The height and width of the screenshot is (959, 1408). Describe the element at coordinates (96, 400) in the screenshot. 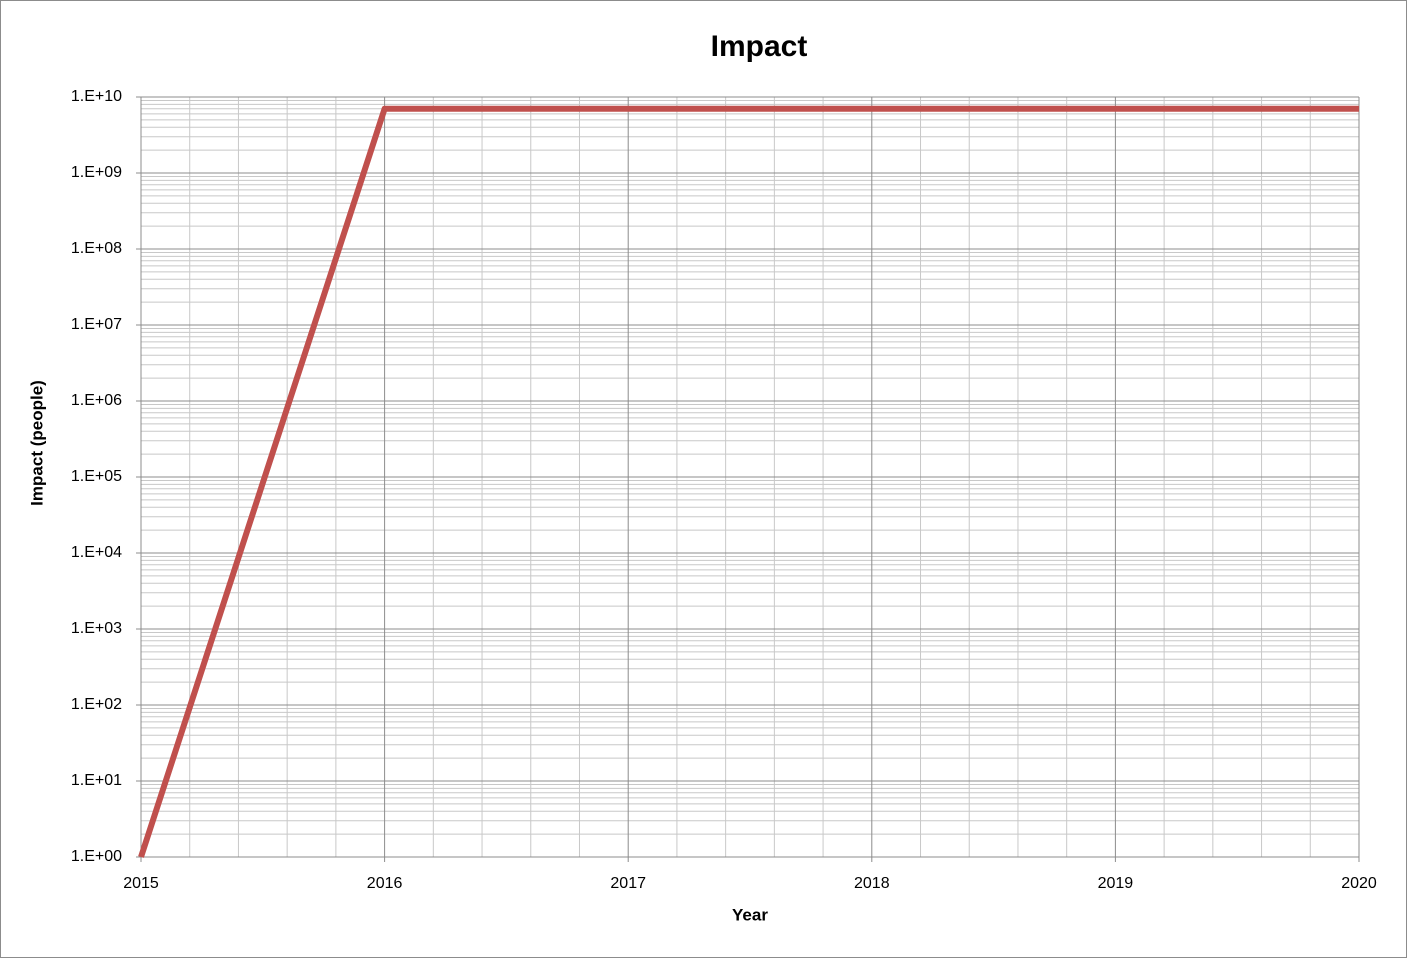

I see `y-tick-label: 1.E+06` at that location.